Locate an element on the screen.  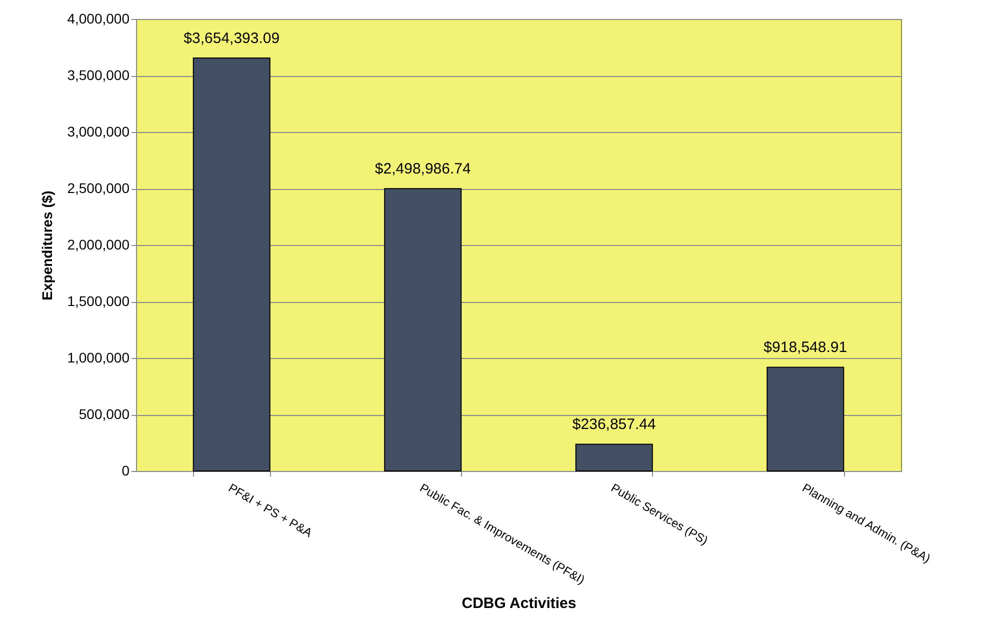
y-tick-label: 500,000 is located at coordinates (104, 414).